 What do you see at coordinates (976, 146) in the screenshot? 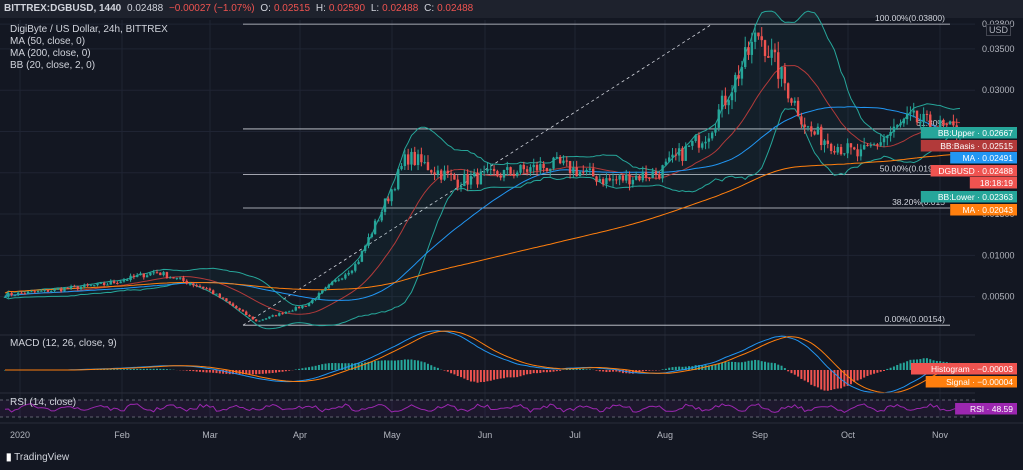
I see `price-tag-label: BB:Basis · 0.02515` at bounding box center [976, 146].